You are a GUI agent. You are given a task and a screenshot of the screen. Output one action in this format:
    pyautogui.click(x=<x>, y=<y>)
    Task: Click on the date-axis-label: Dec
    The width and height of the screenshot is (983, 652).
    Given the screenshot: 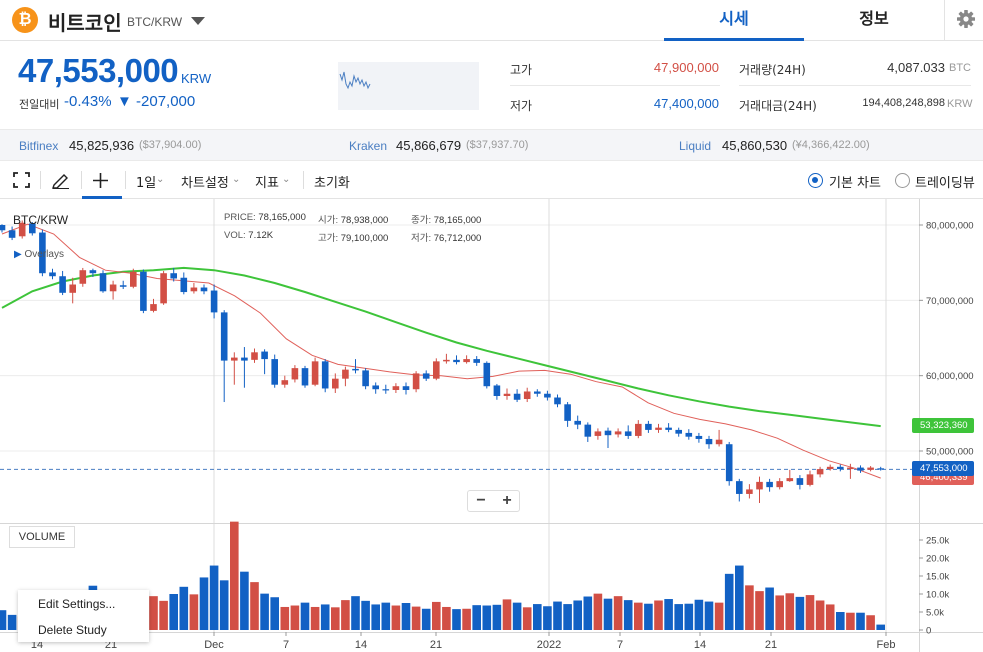 What is the action you would take?
    pyautogui.click(x=214, y=645)
    